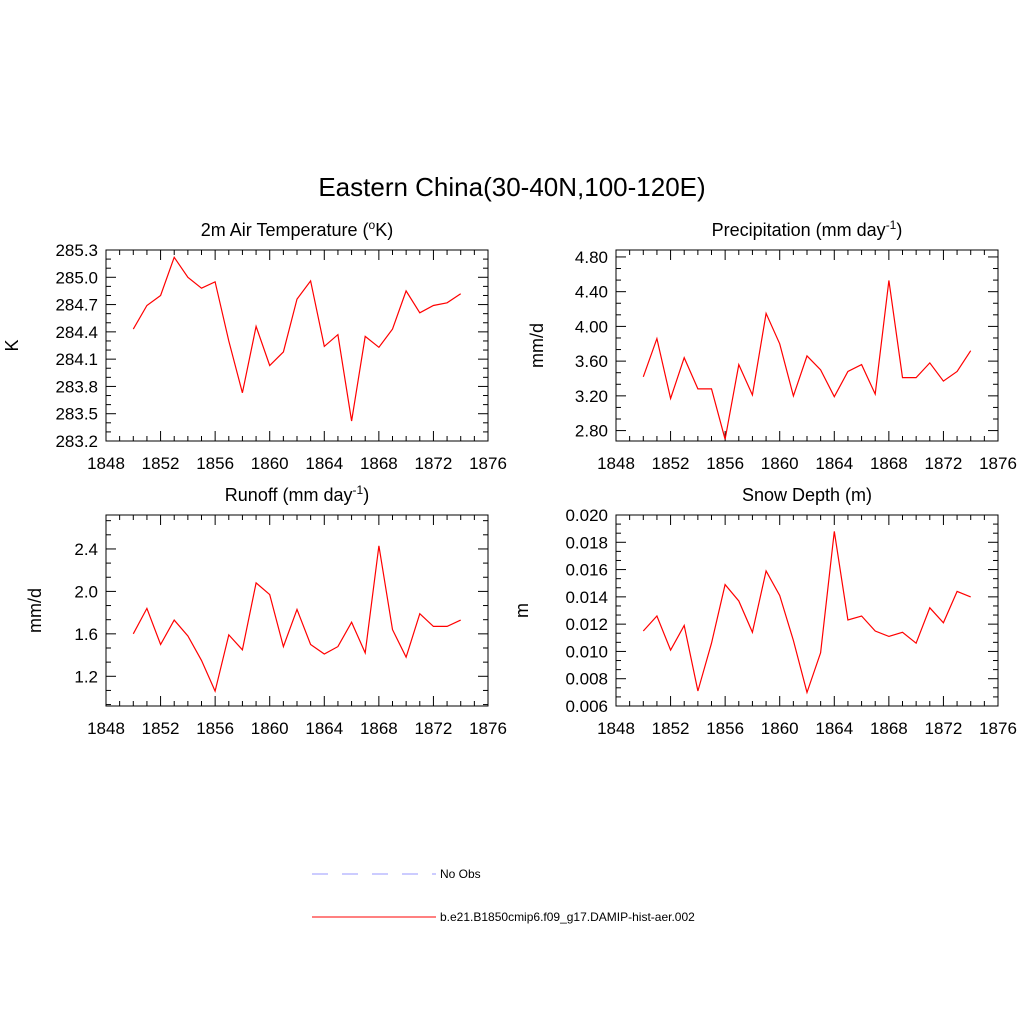 This screenshot has width=1024, height=1024. What do you see at coordinates (76, 332) in the screenshot?
I see `y-tick-label: 284.4` at bounding box center [76, 332].